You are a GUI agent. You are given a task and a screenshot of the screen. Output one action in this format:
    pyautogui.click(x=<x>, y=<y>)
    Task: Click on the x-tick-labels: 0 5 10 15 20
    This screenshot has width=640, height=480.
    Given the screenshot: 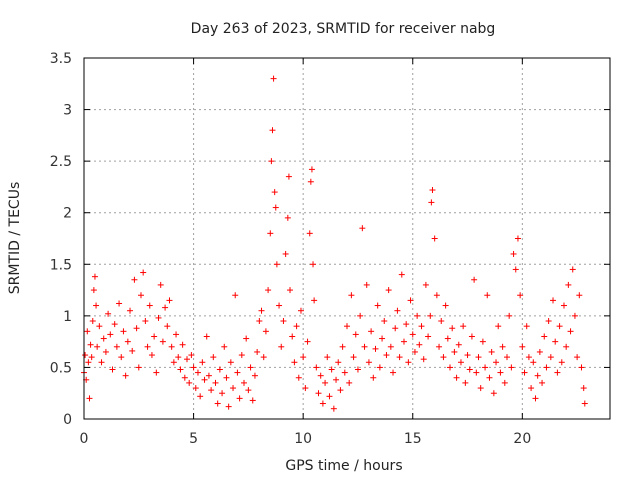 What is the action you would take?
    pyautogui.click(x=306, y=439)
    